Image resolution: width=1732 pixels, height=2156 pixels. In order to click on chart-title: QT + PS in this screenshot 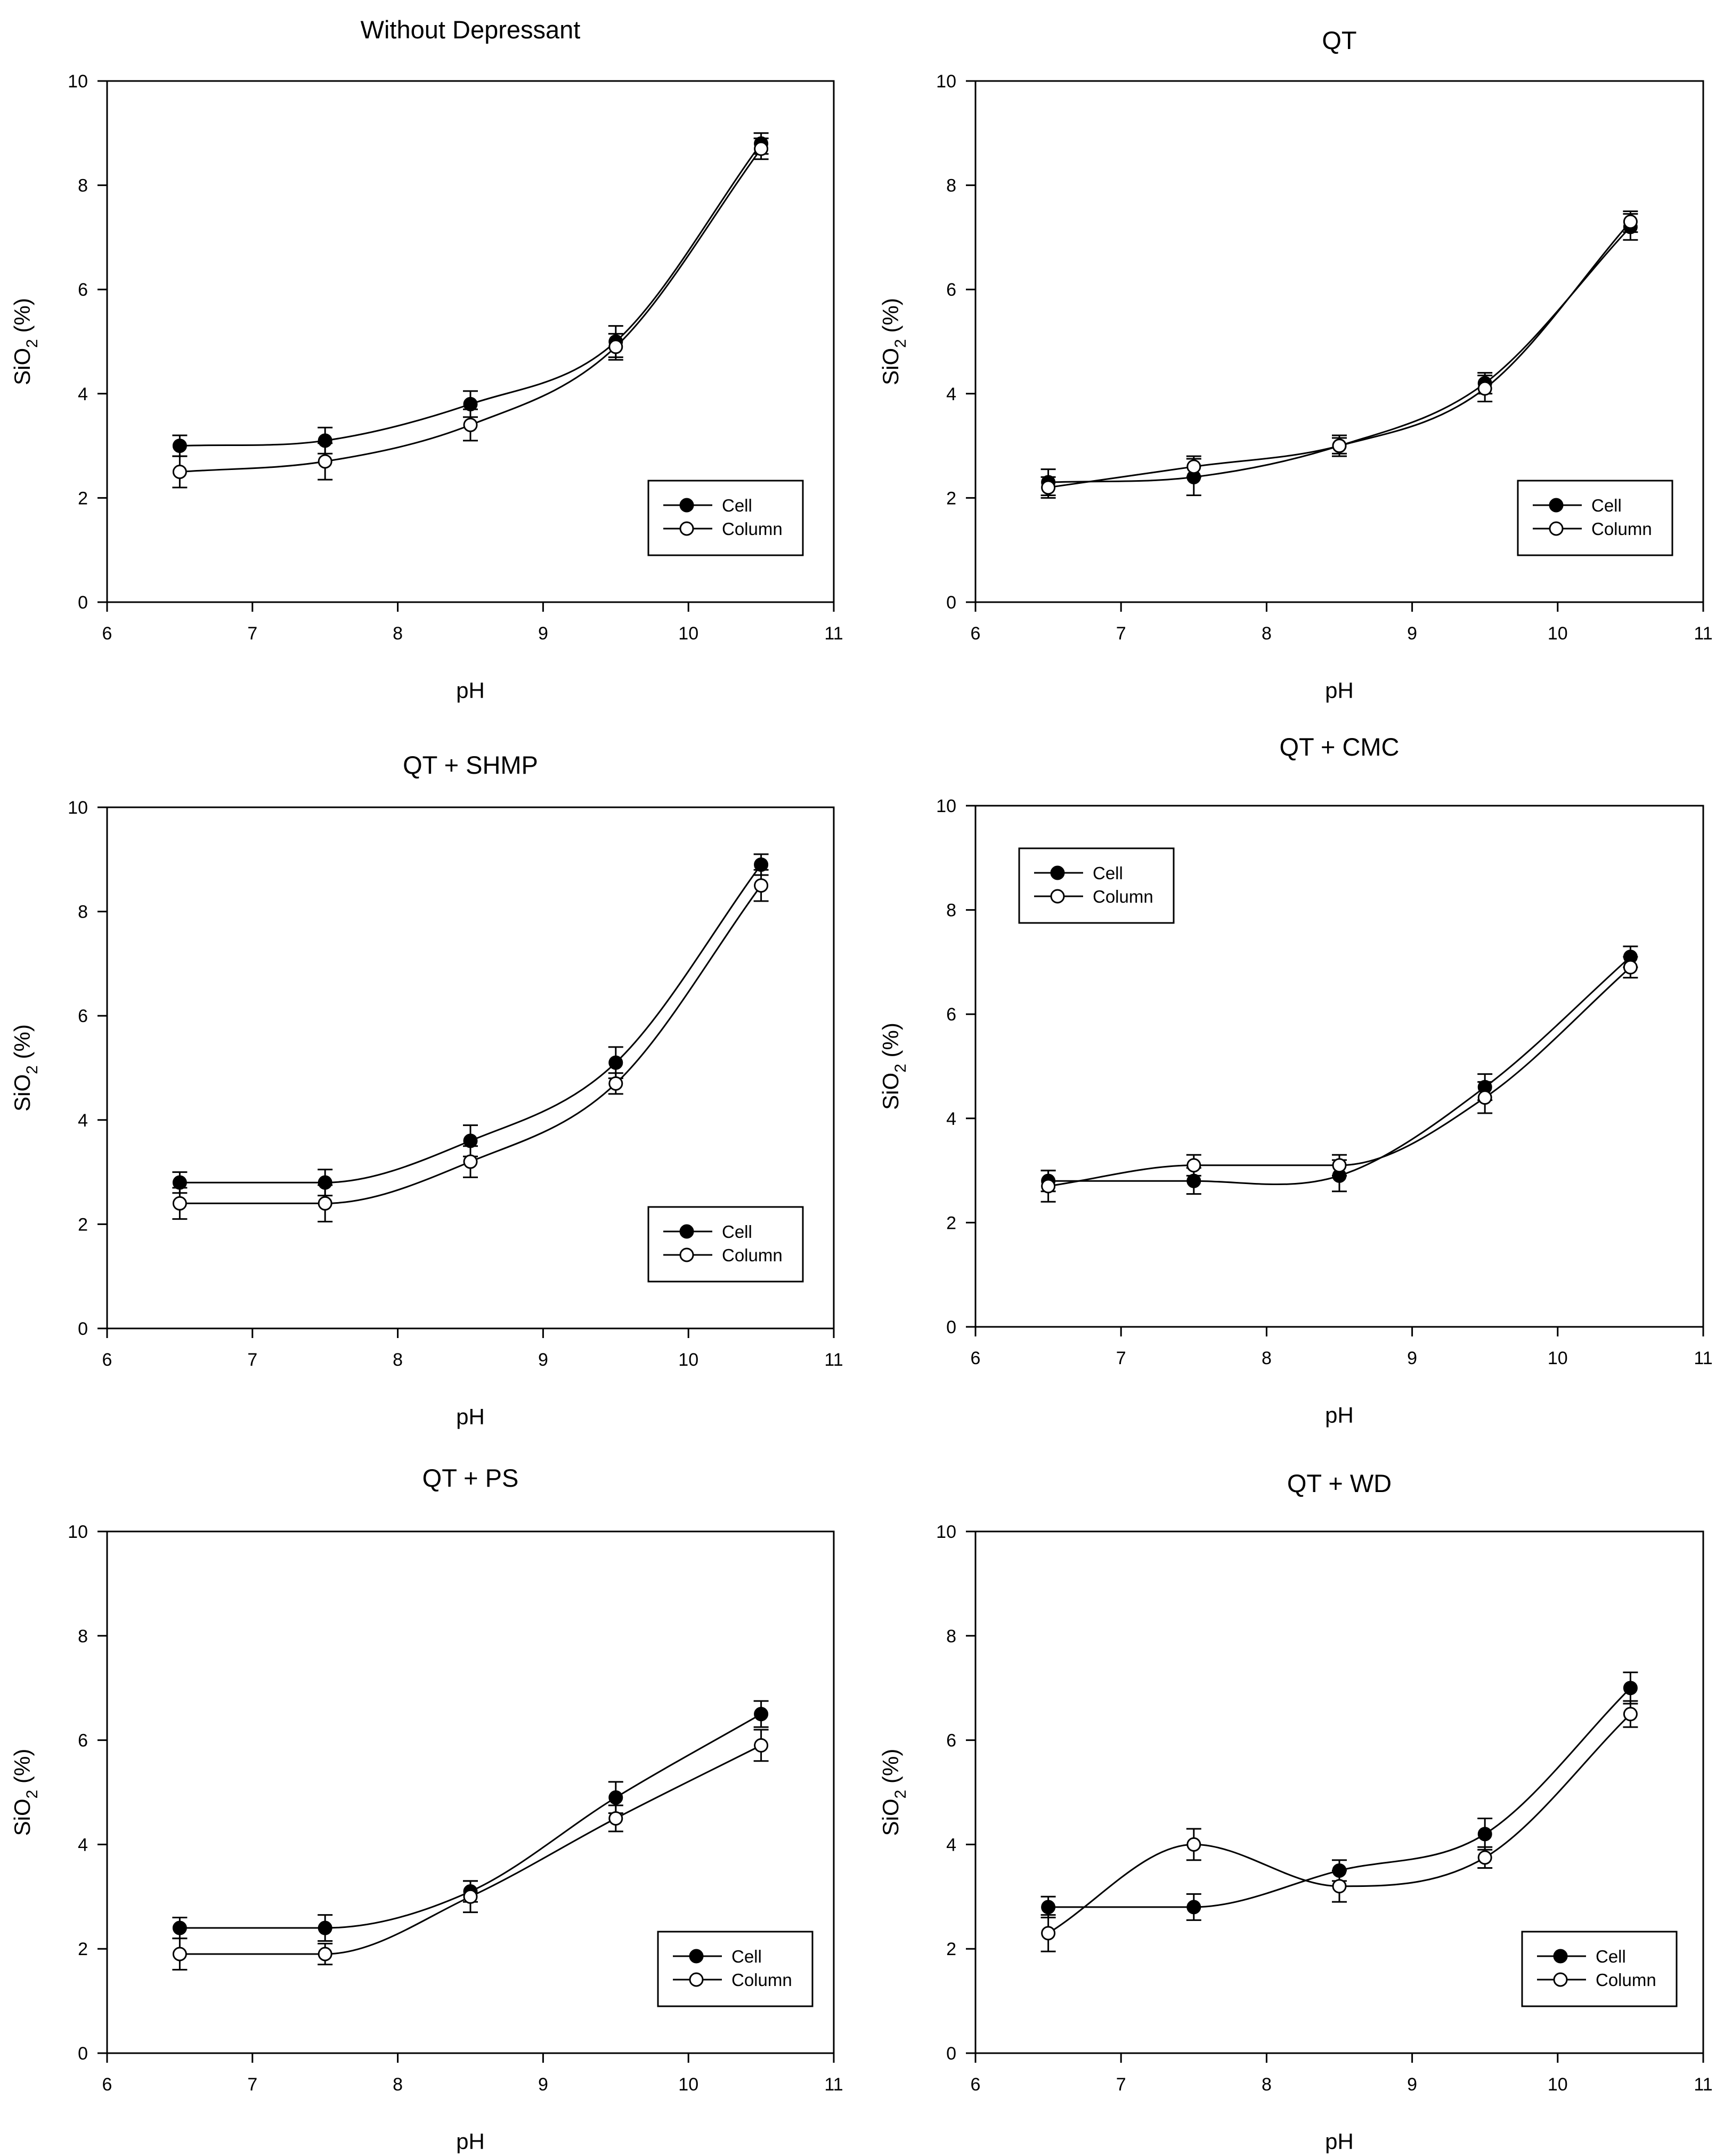, I will do `click(470, 1478)`.